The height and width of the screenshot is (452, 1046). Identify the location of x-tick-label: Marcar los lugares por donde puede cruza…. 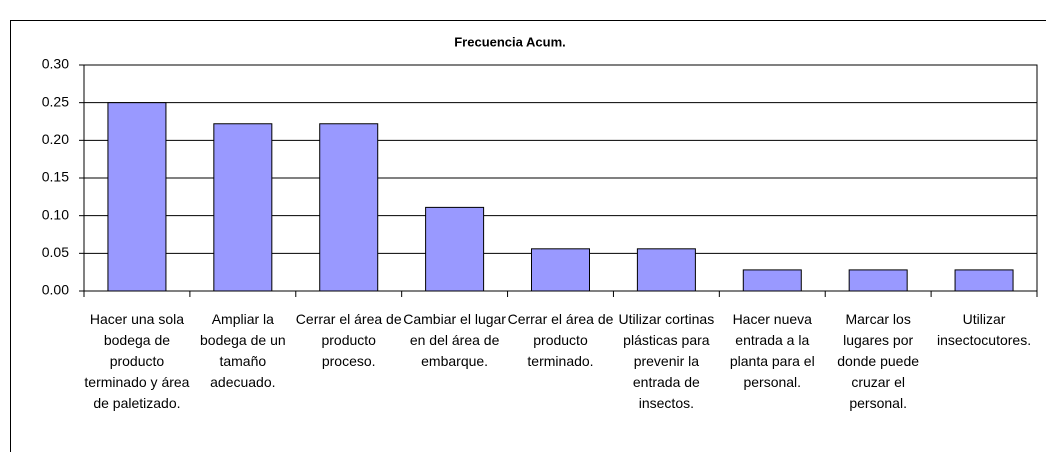
(878, 361).